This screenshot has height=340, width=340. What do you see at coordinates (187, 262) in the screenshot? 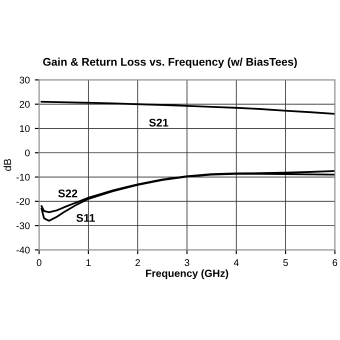
I see `x-tick-label: 3` at bounding box center [187, 262].